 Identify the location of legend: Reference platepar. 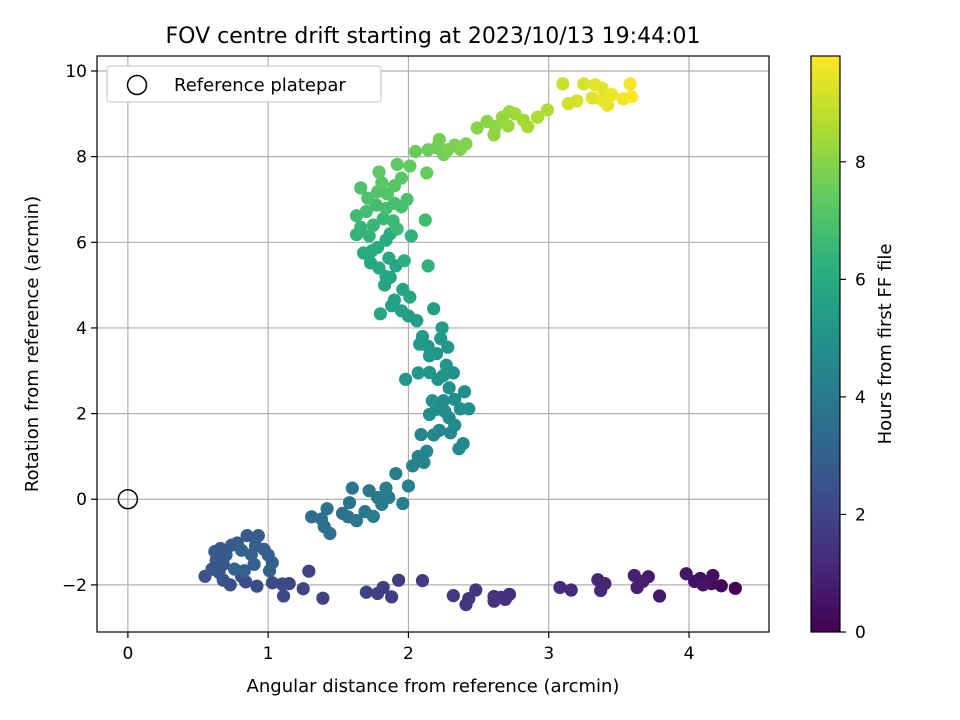
(244, 84).